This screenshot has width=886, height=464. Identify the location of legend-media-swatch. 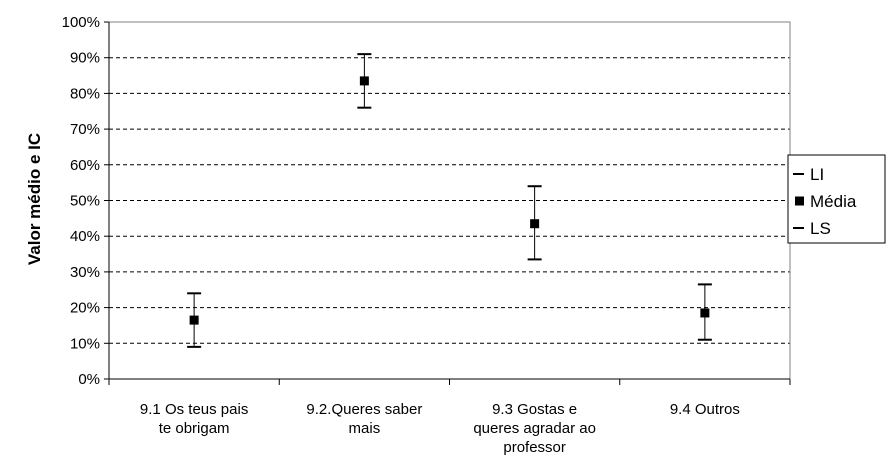
(799, 201).